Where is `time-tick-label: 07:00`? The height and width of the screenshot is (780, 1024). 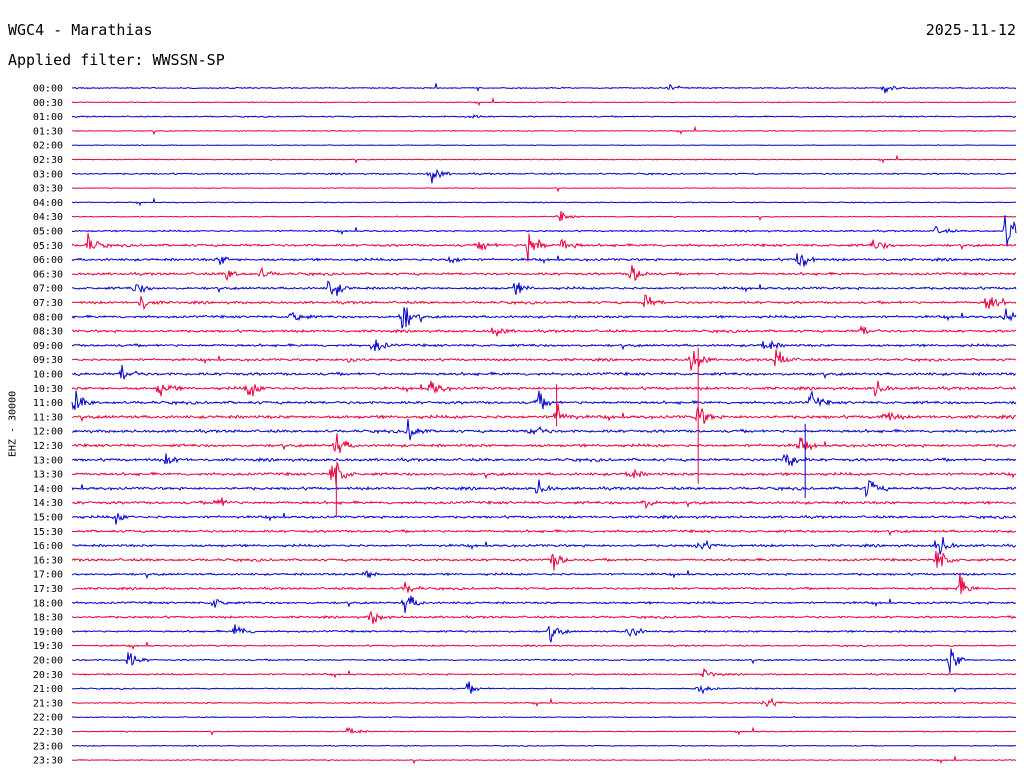 time-tick-label: 07:00 is located at coordinates (48, 289).